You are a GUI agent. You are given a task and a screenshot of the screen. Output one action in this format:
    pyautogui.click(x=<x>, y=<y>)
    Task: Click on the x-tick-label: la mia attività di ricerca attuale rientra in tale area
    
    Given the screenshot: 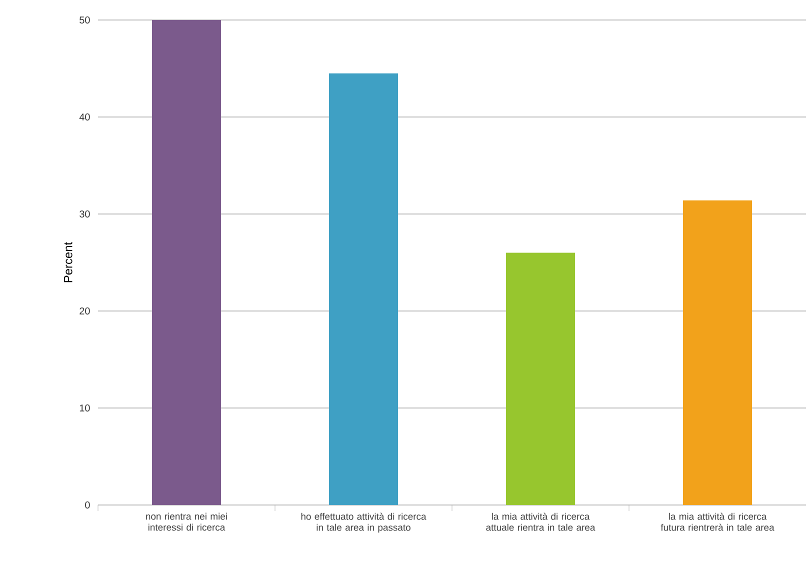 What is the action you would take?
    pyautogui.click(x=541, y=521)
    